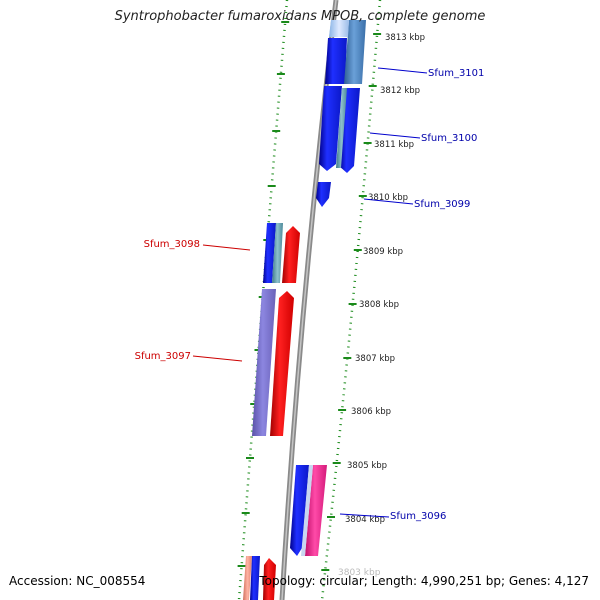 Image resolution: width=600 pixels, height=600 pixels. I want to click on tick-label-3809: 3809 kbp, so click(383, 252).